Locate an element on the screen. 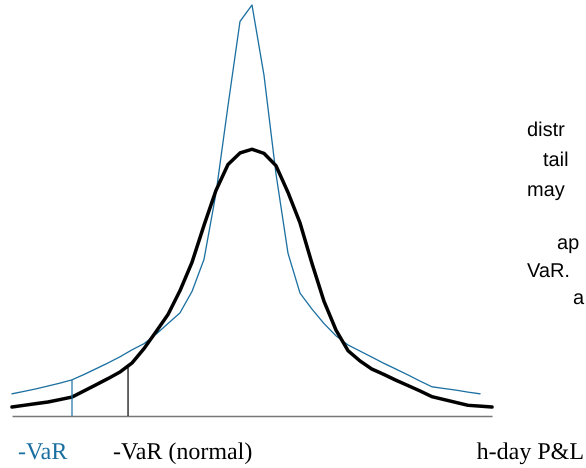 The height and width of the screenshot is (468, 586). text: VaR. is located at coordinates (548, 271).